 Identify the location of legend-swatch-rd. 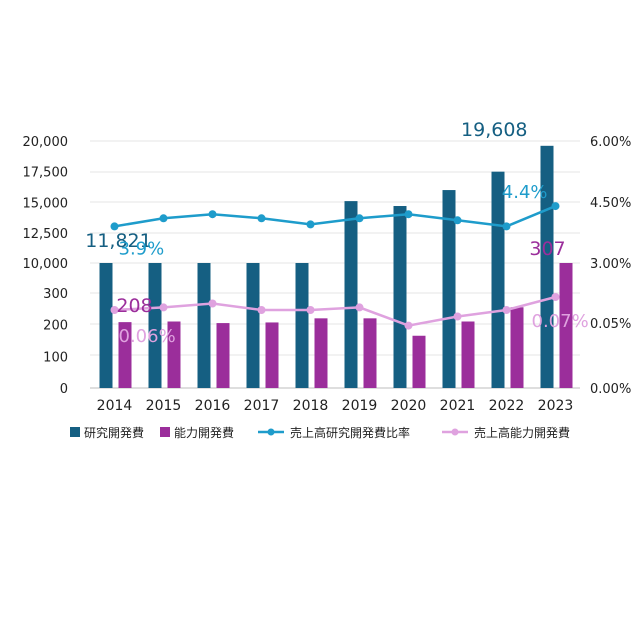
(75, 432).